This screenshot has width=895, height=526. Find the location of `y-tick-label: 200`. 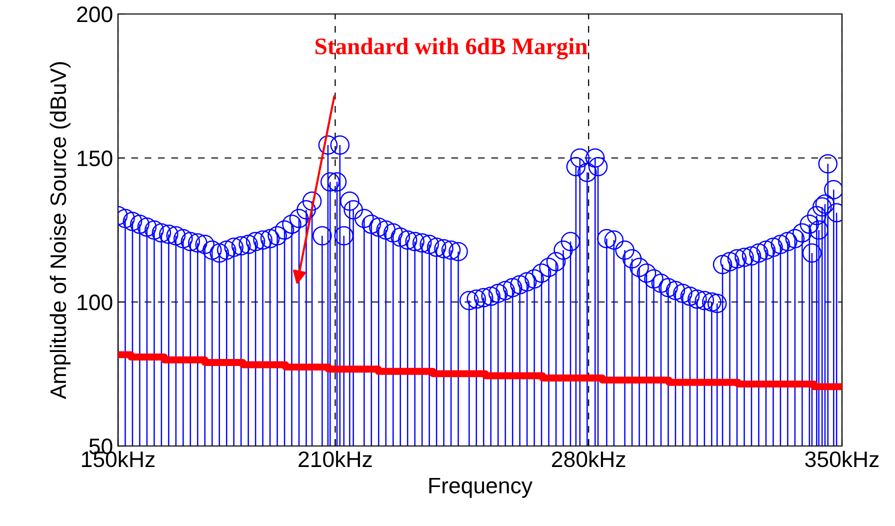

y-tick-label: 200 is located at coordinates (94, 14).